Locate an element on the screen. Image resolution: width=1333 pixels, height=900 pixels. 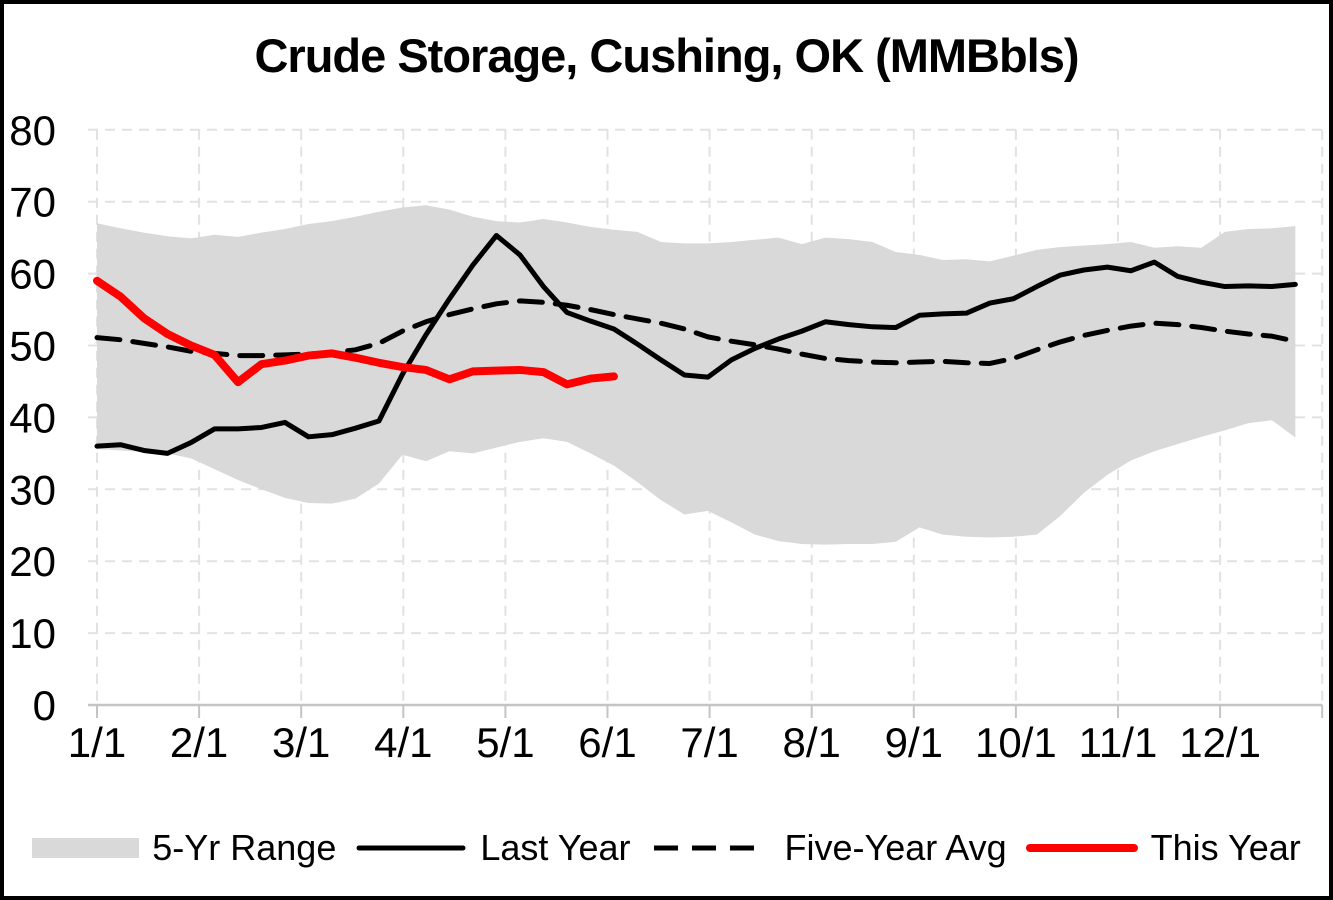
legend-label: This Year is located at coordinates (1225, 847).